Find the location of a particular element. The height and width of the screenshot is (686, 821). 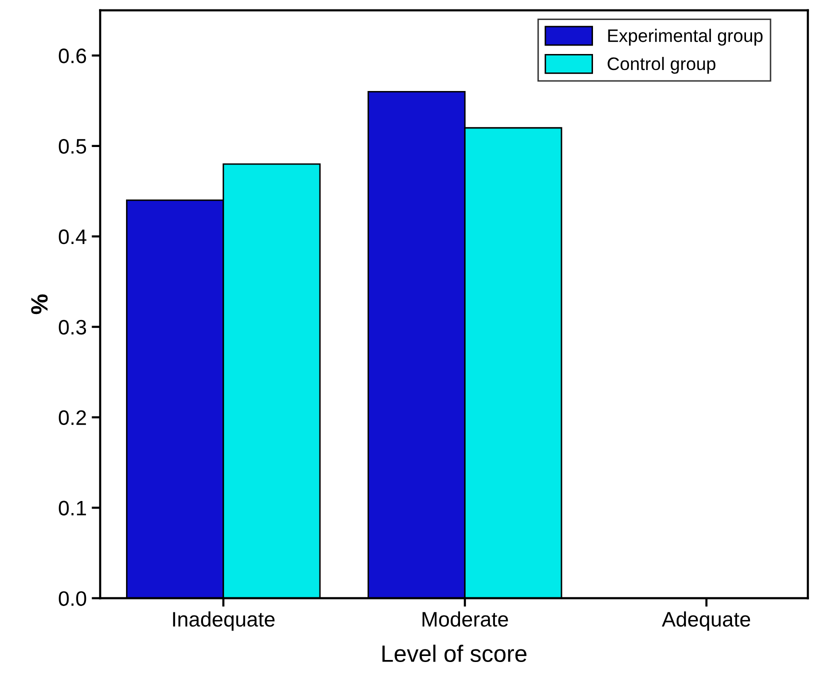

y-tick-label: 0.3 is located at coordinates (72, 327).